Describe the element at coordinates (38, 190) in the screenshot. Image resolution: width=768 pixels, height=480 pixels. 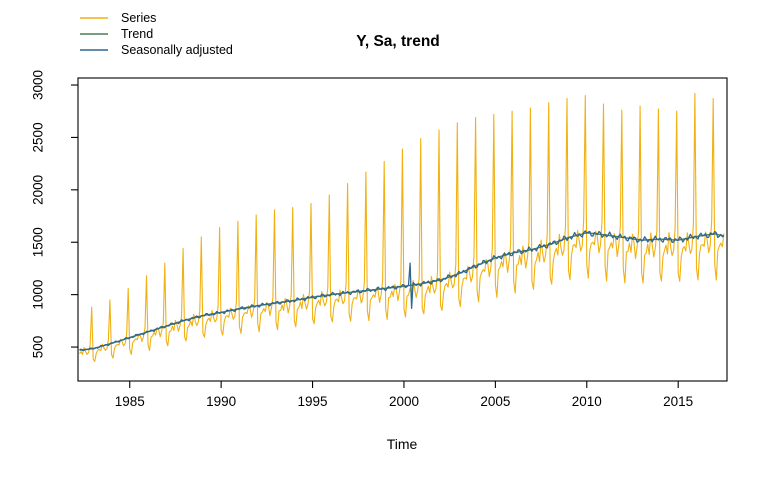
I see `y-axis-tick-label: 2000` at that location.